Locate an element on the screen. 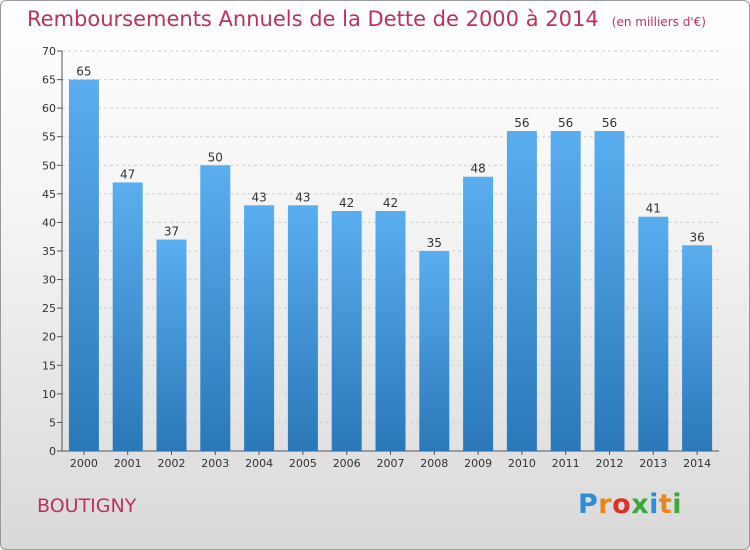  y-tick-label: 30 is located at coordinates (49, 280).